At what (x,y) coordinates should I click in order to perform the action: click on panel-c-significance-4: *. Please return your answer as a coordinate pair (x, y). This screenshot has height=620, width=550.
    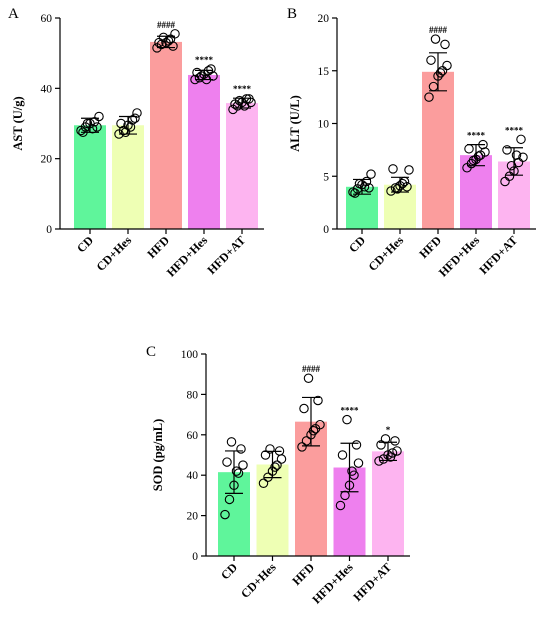
    Looking at the image, I should click on (388, 430).